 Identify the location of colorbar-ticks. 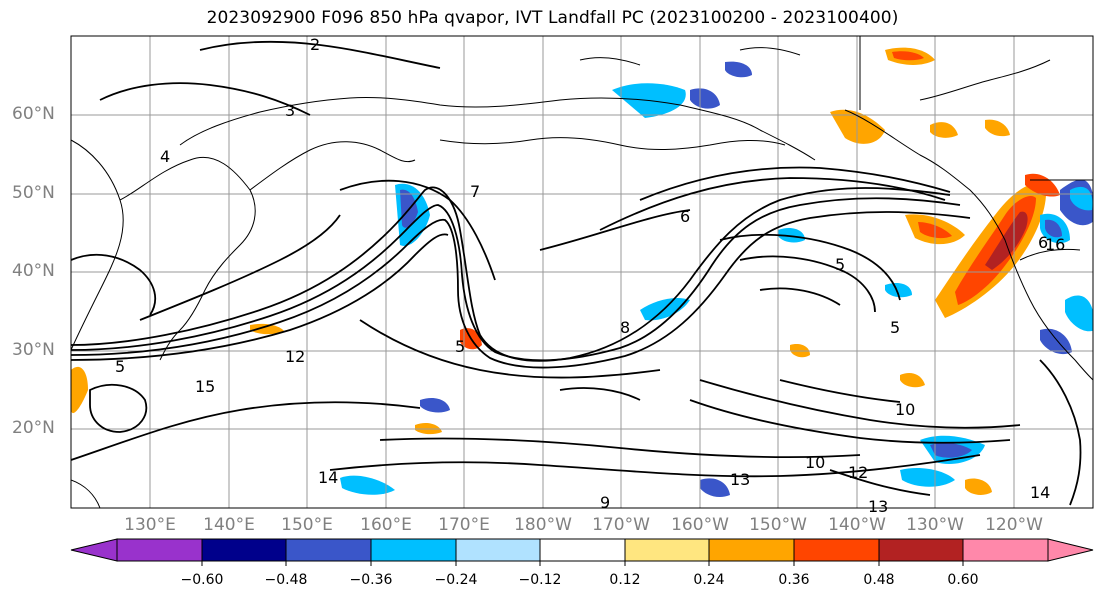
(582, 563).